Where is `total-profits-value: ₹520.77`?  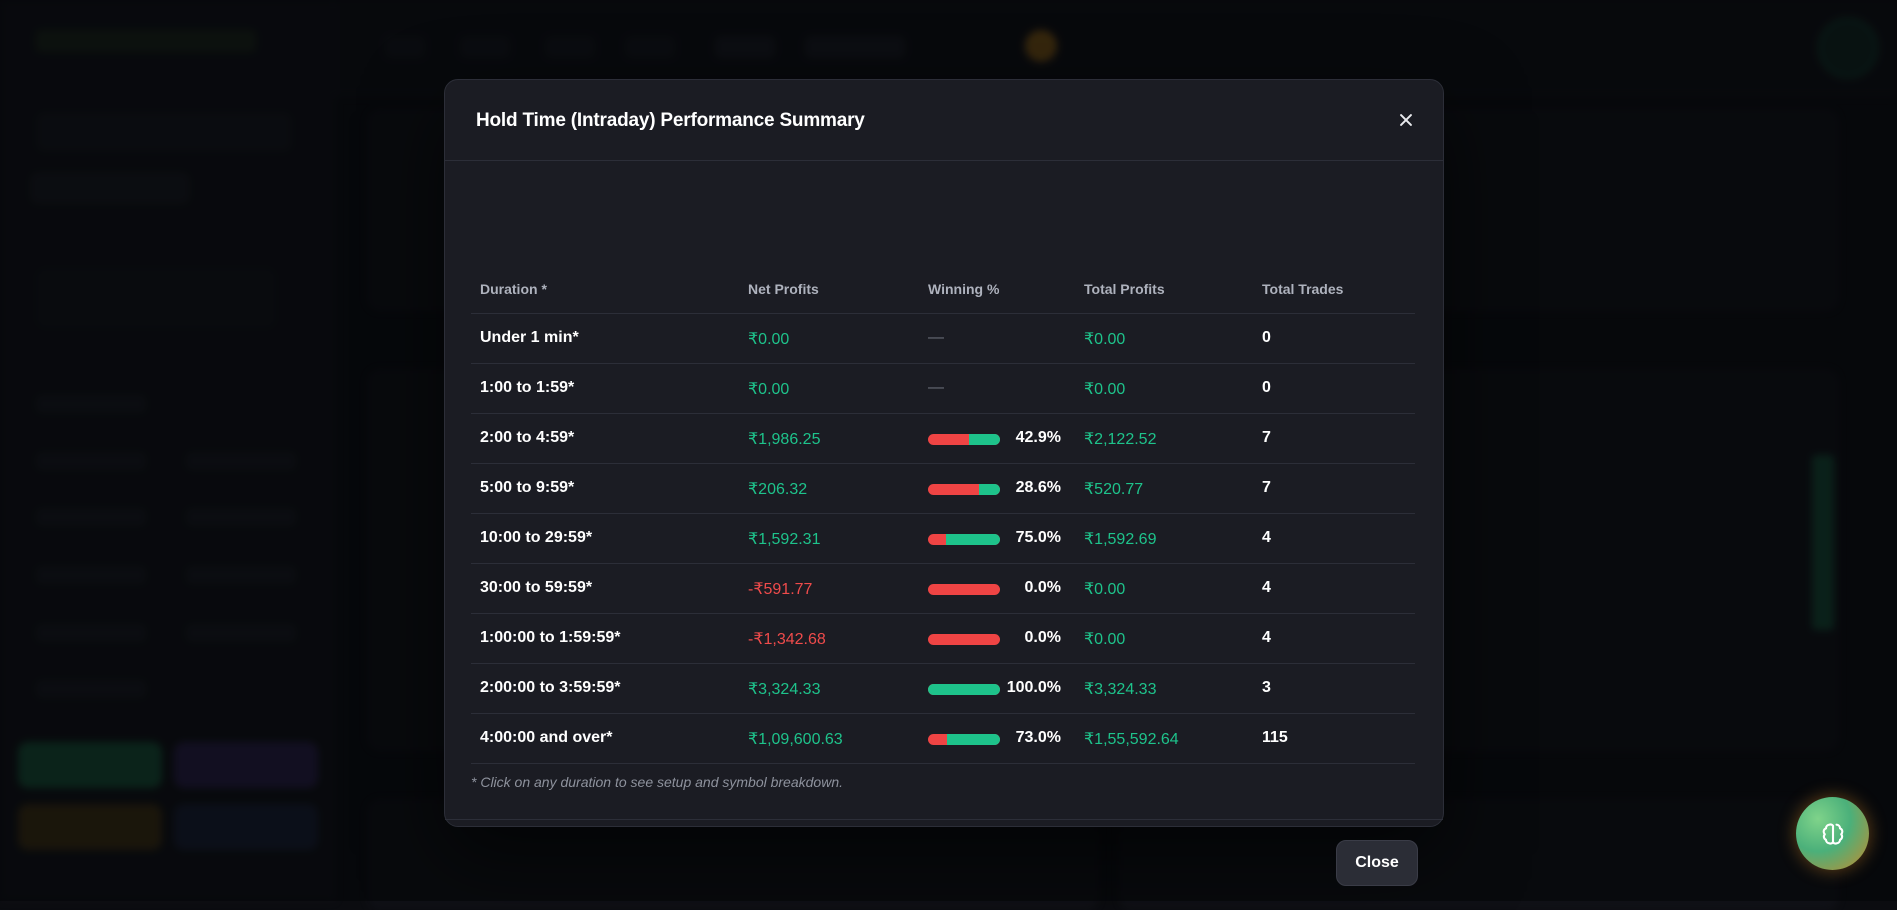
total-profits-value: ₹520.77 is located at coordinates (1113, 489).